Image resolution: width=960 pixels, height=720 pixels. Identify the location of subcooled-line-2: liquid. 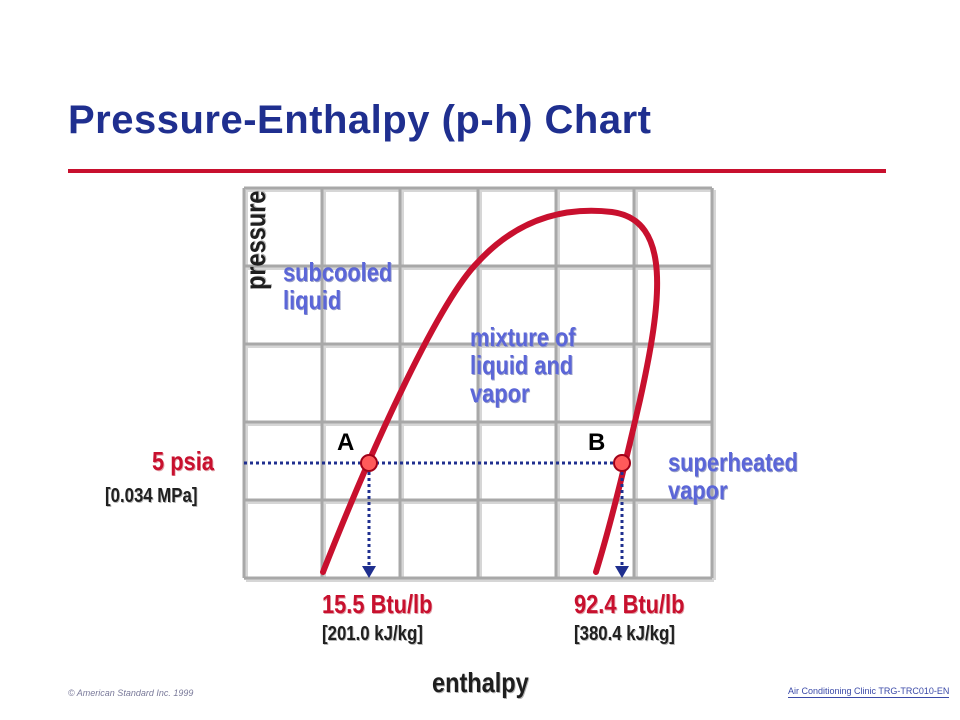
(312, 300).